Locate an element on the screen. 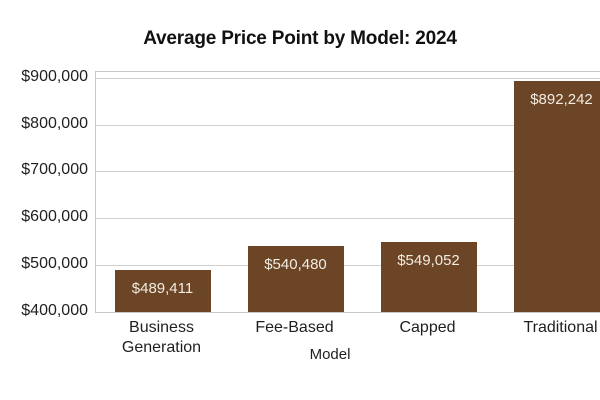  bar-business-generation: $489,411 is located at coordinates (162, 291).